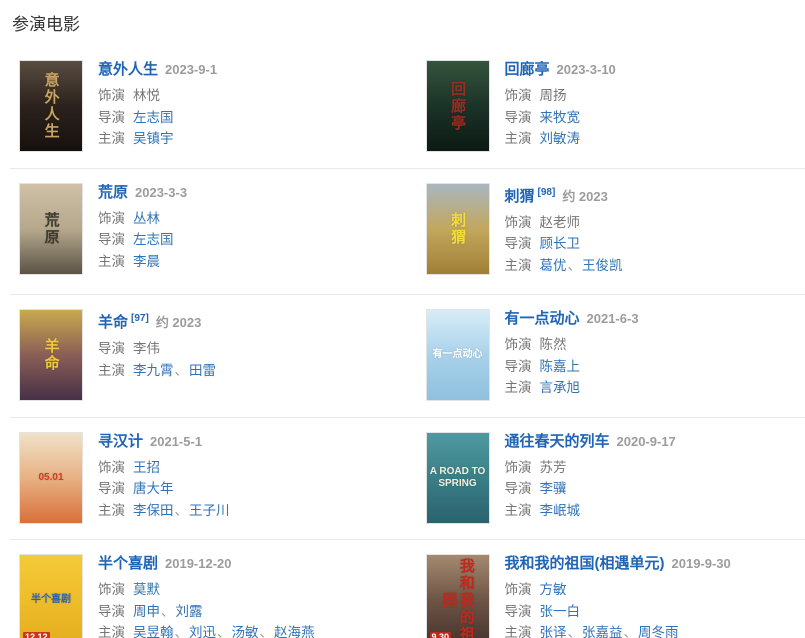  I want to click on movie-title-link: 回廊亭, so click(527, 69).